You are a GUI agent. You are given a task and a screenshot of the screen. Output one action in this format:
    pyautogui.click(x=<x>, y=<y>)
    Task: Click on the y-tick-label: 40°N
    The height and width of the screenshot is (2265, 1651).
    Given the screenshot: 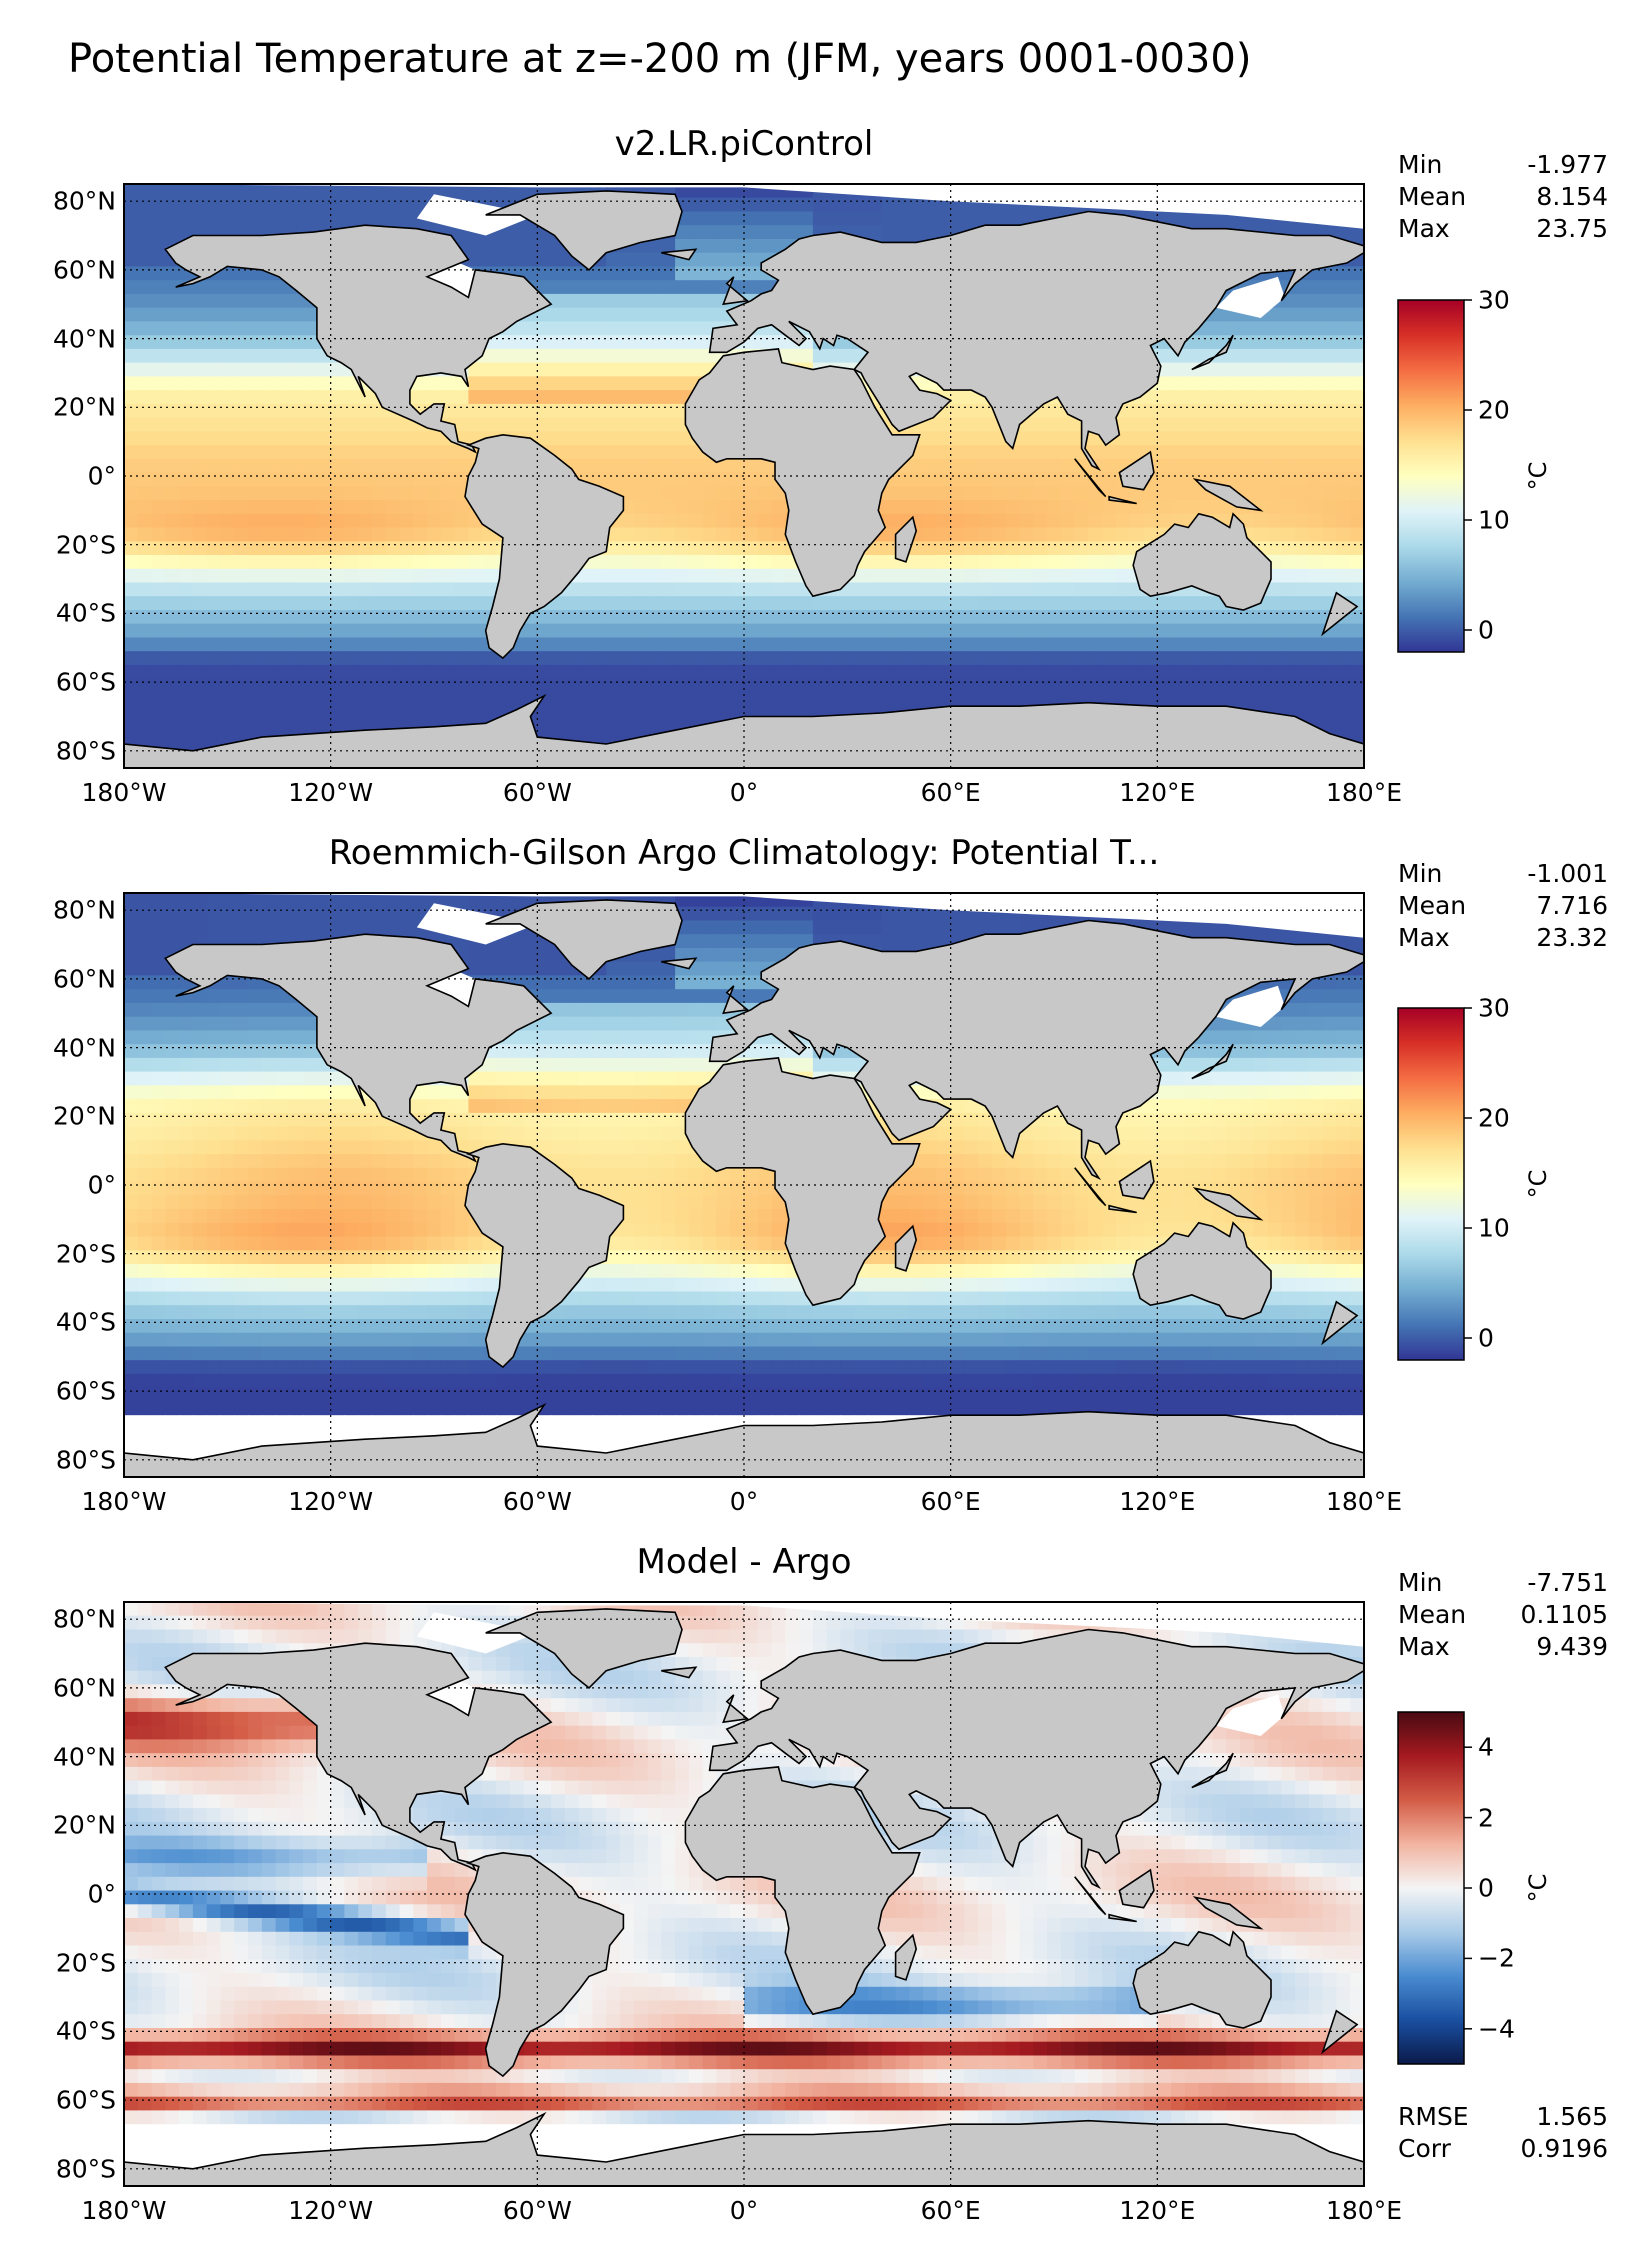 What is the action you would take?
    pyautogui.click(x=84, y=1048)
    